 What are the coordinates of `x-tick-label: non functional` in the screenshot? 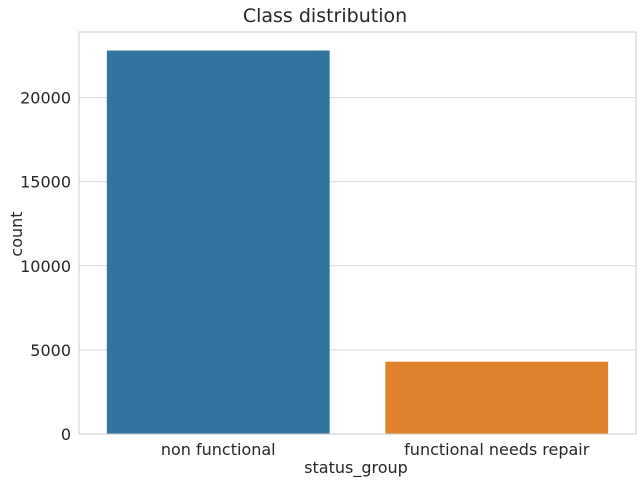 It's located at (218, 449).